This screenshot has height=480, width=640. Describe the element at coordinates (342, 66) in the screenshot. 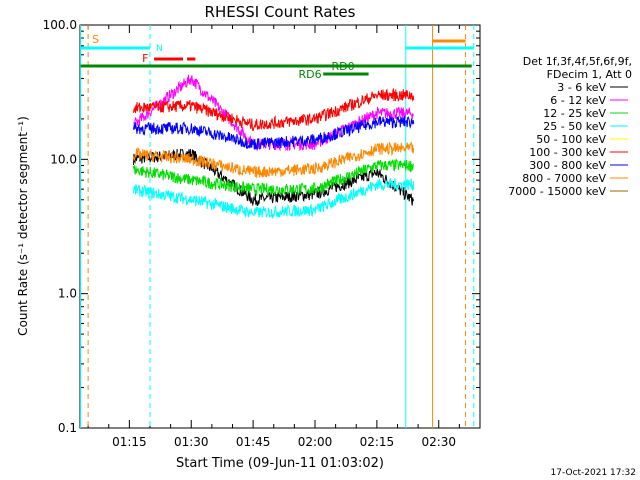

I see `decimation-label-rd0: RD0` at that location.